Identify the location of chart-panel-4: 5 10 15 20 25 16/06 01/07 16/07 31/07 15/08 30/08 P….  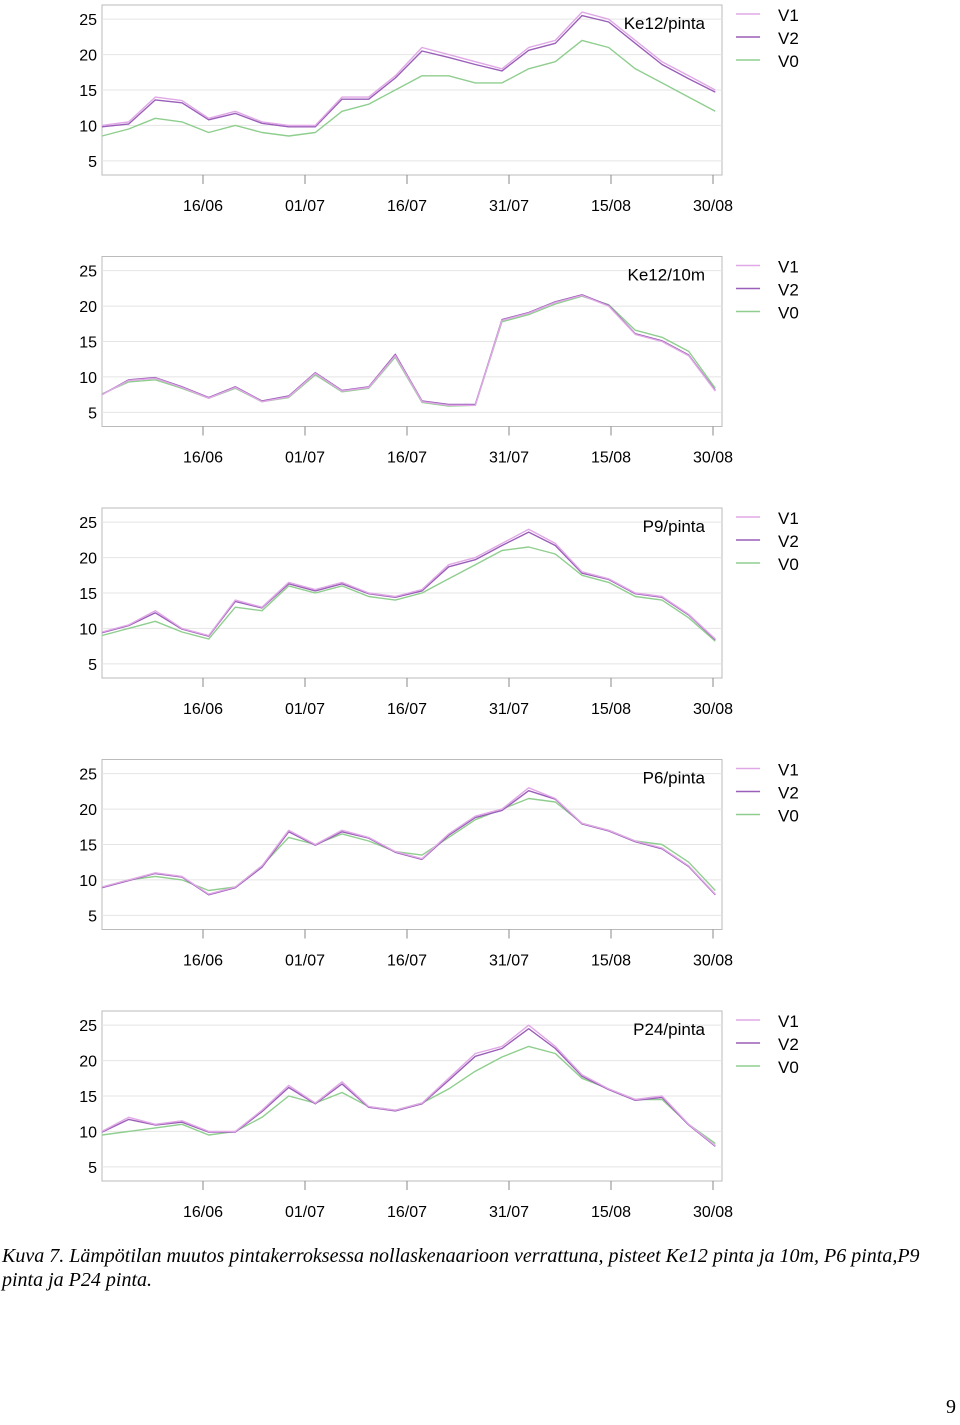
(439, 864).